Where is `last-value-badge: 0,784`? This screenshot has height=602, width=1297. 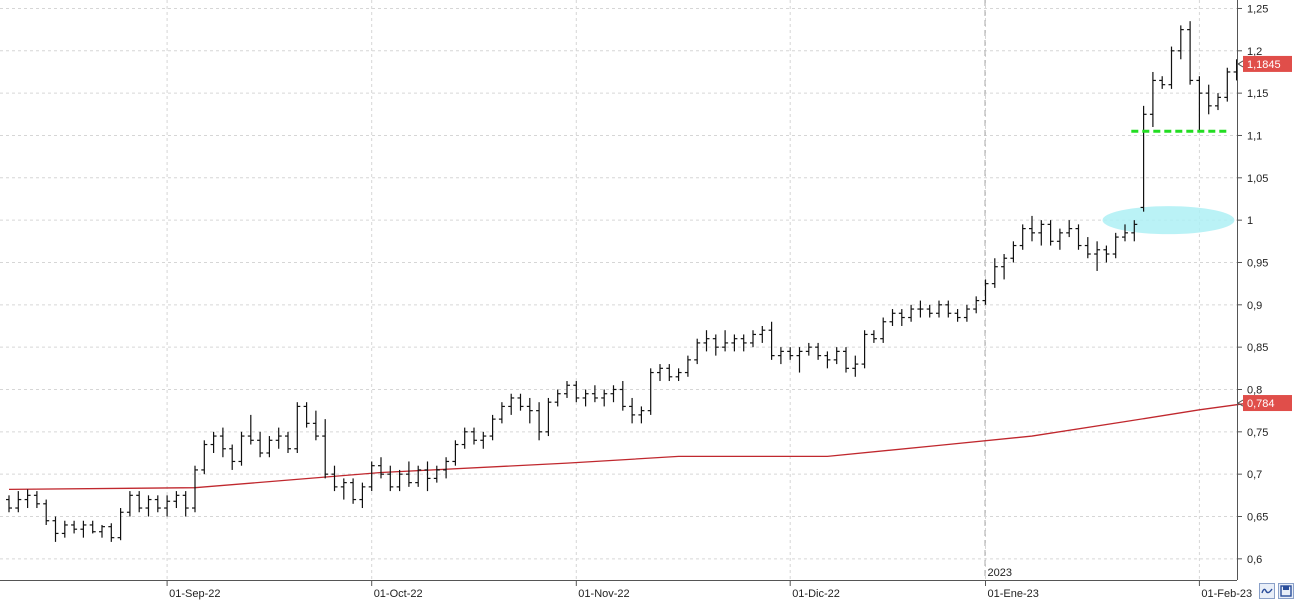 last-value-badge: 0,784 is located at coordinates (1264, 403).